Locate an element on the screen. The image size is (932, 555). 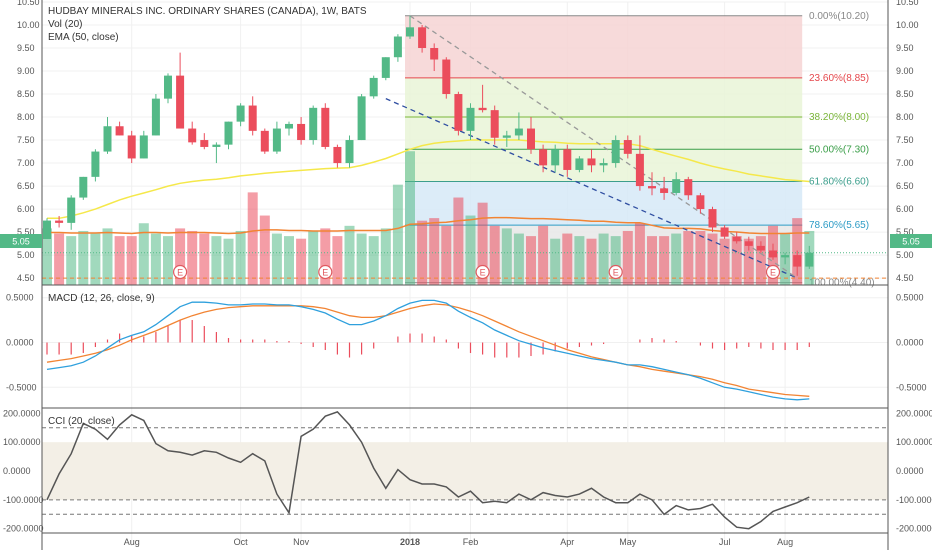
price-tick-label-right: 7.00 is located at coordinates (905, 163).